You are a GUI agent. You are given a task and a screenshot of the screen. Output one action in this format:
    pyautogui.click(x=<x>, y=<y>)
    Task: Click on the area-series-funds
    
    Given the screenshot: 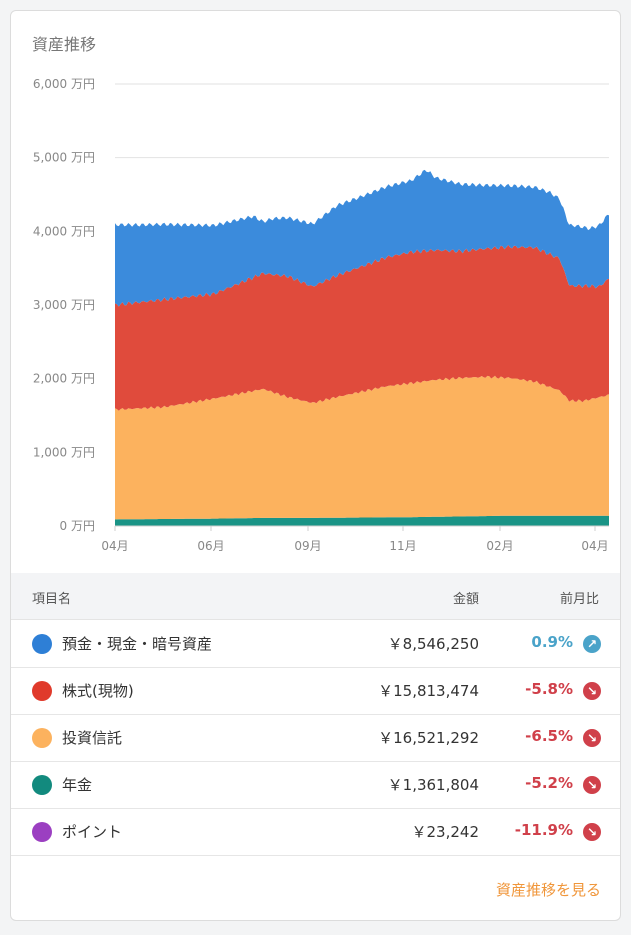 What is the action you would take?
    pyautogui.click(x=362, y=447)
    